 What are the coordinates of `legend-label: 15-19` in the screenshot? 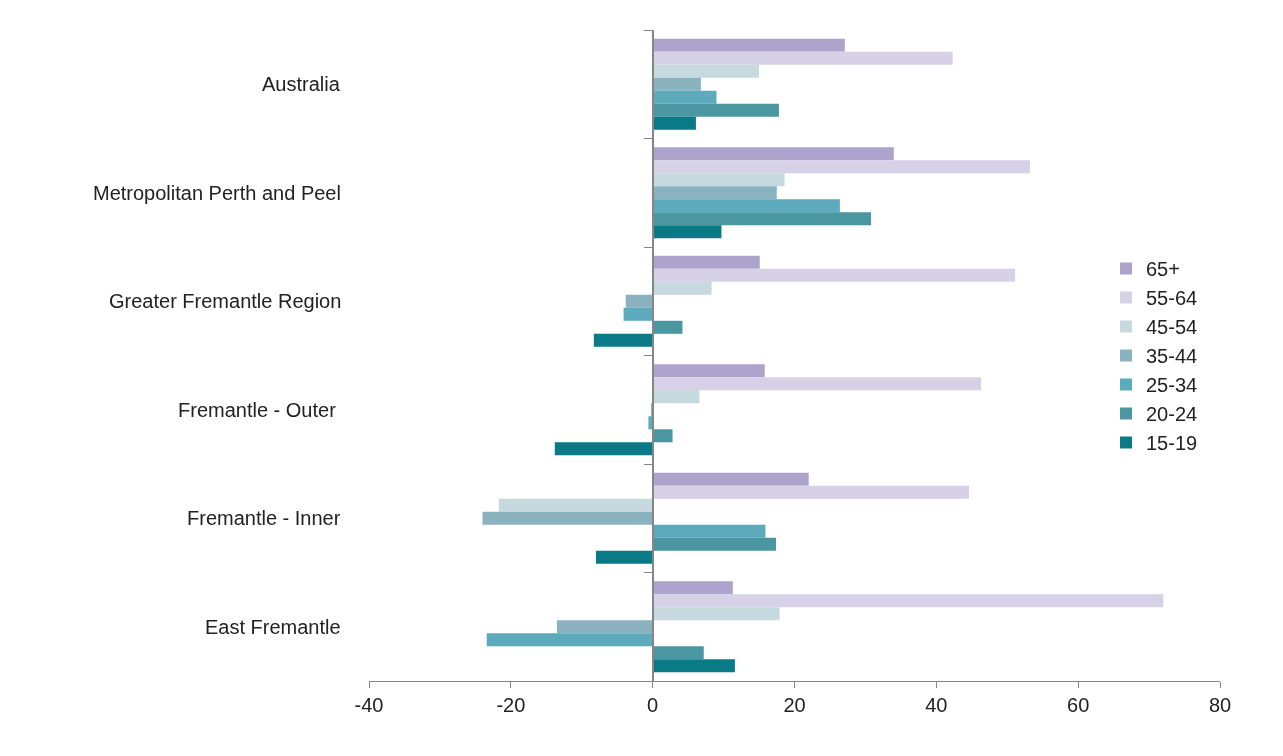 It's located at (1171, 443).